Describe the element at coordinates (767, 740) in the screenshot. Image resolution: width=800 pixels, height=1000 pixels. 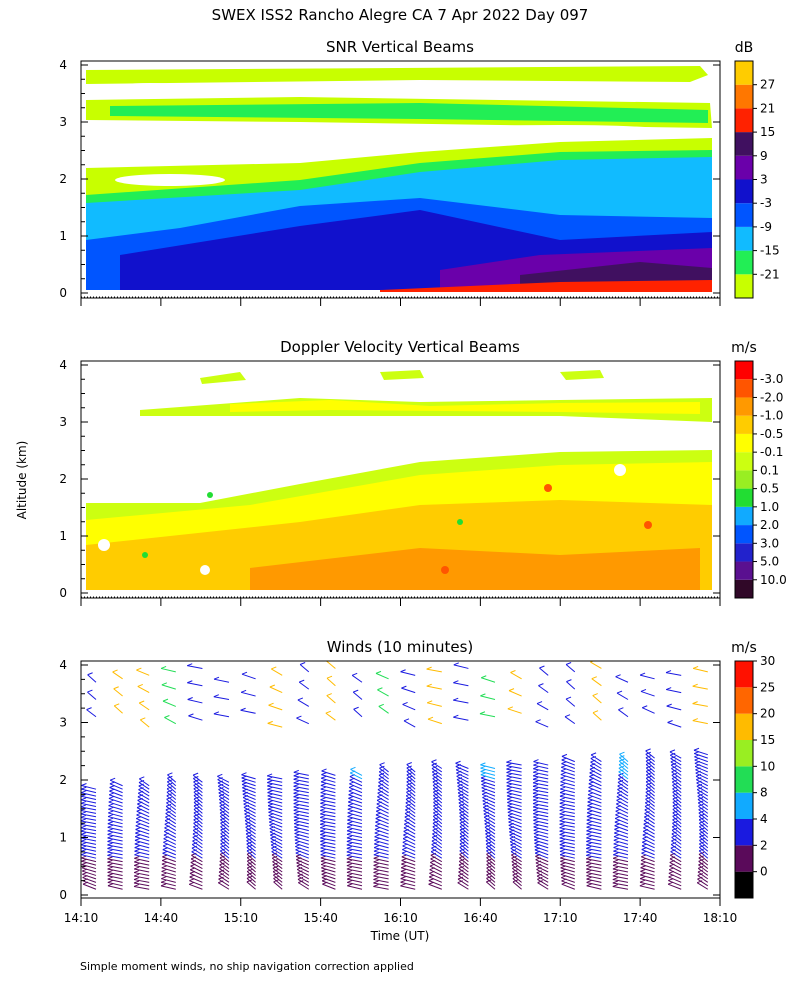
I see `wind-colorbar-label-5: 15` at that location.